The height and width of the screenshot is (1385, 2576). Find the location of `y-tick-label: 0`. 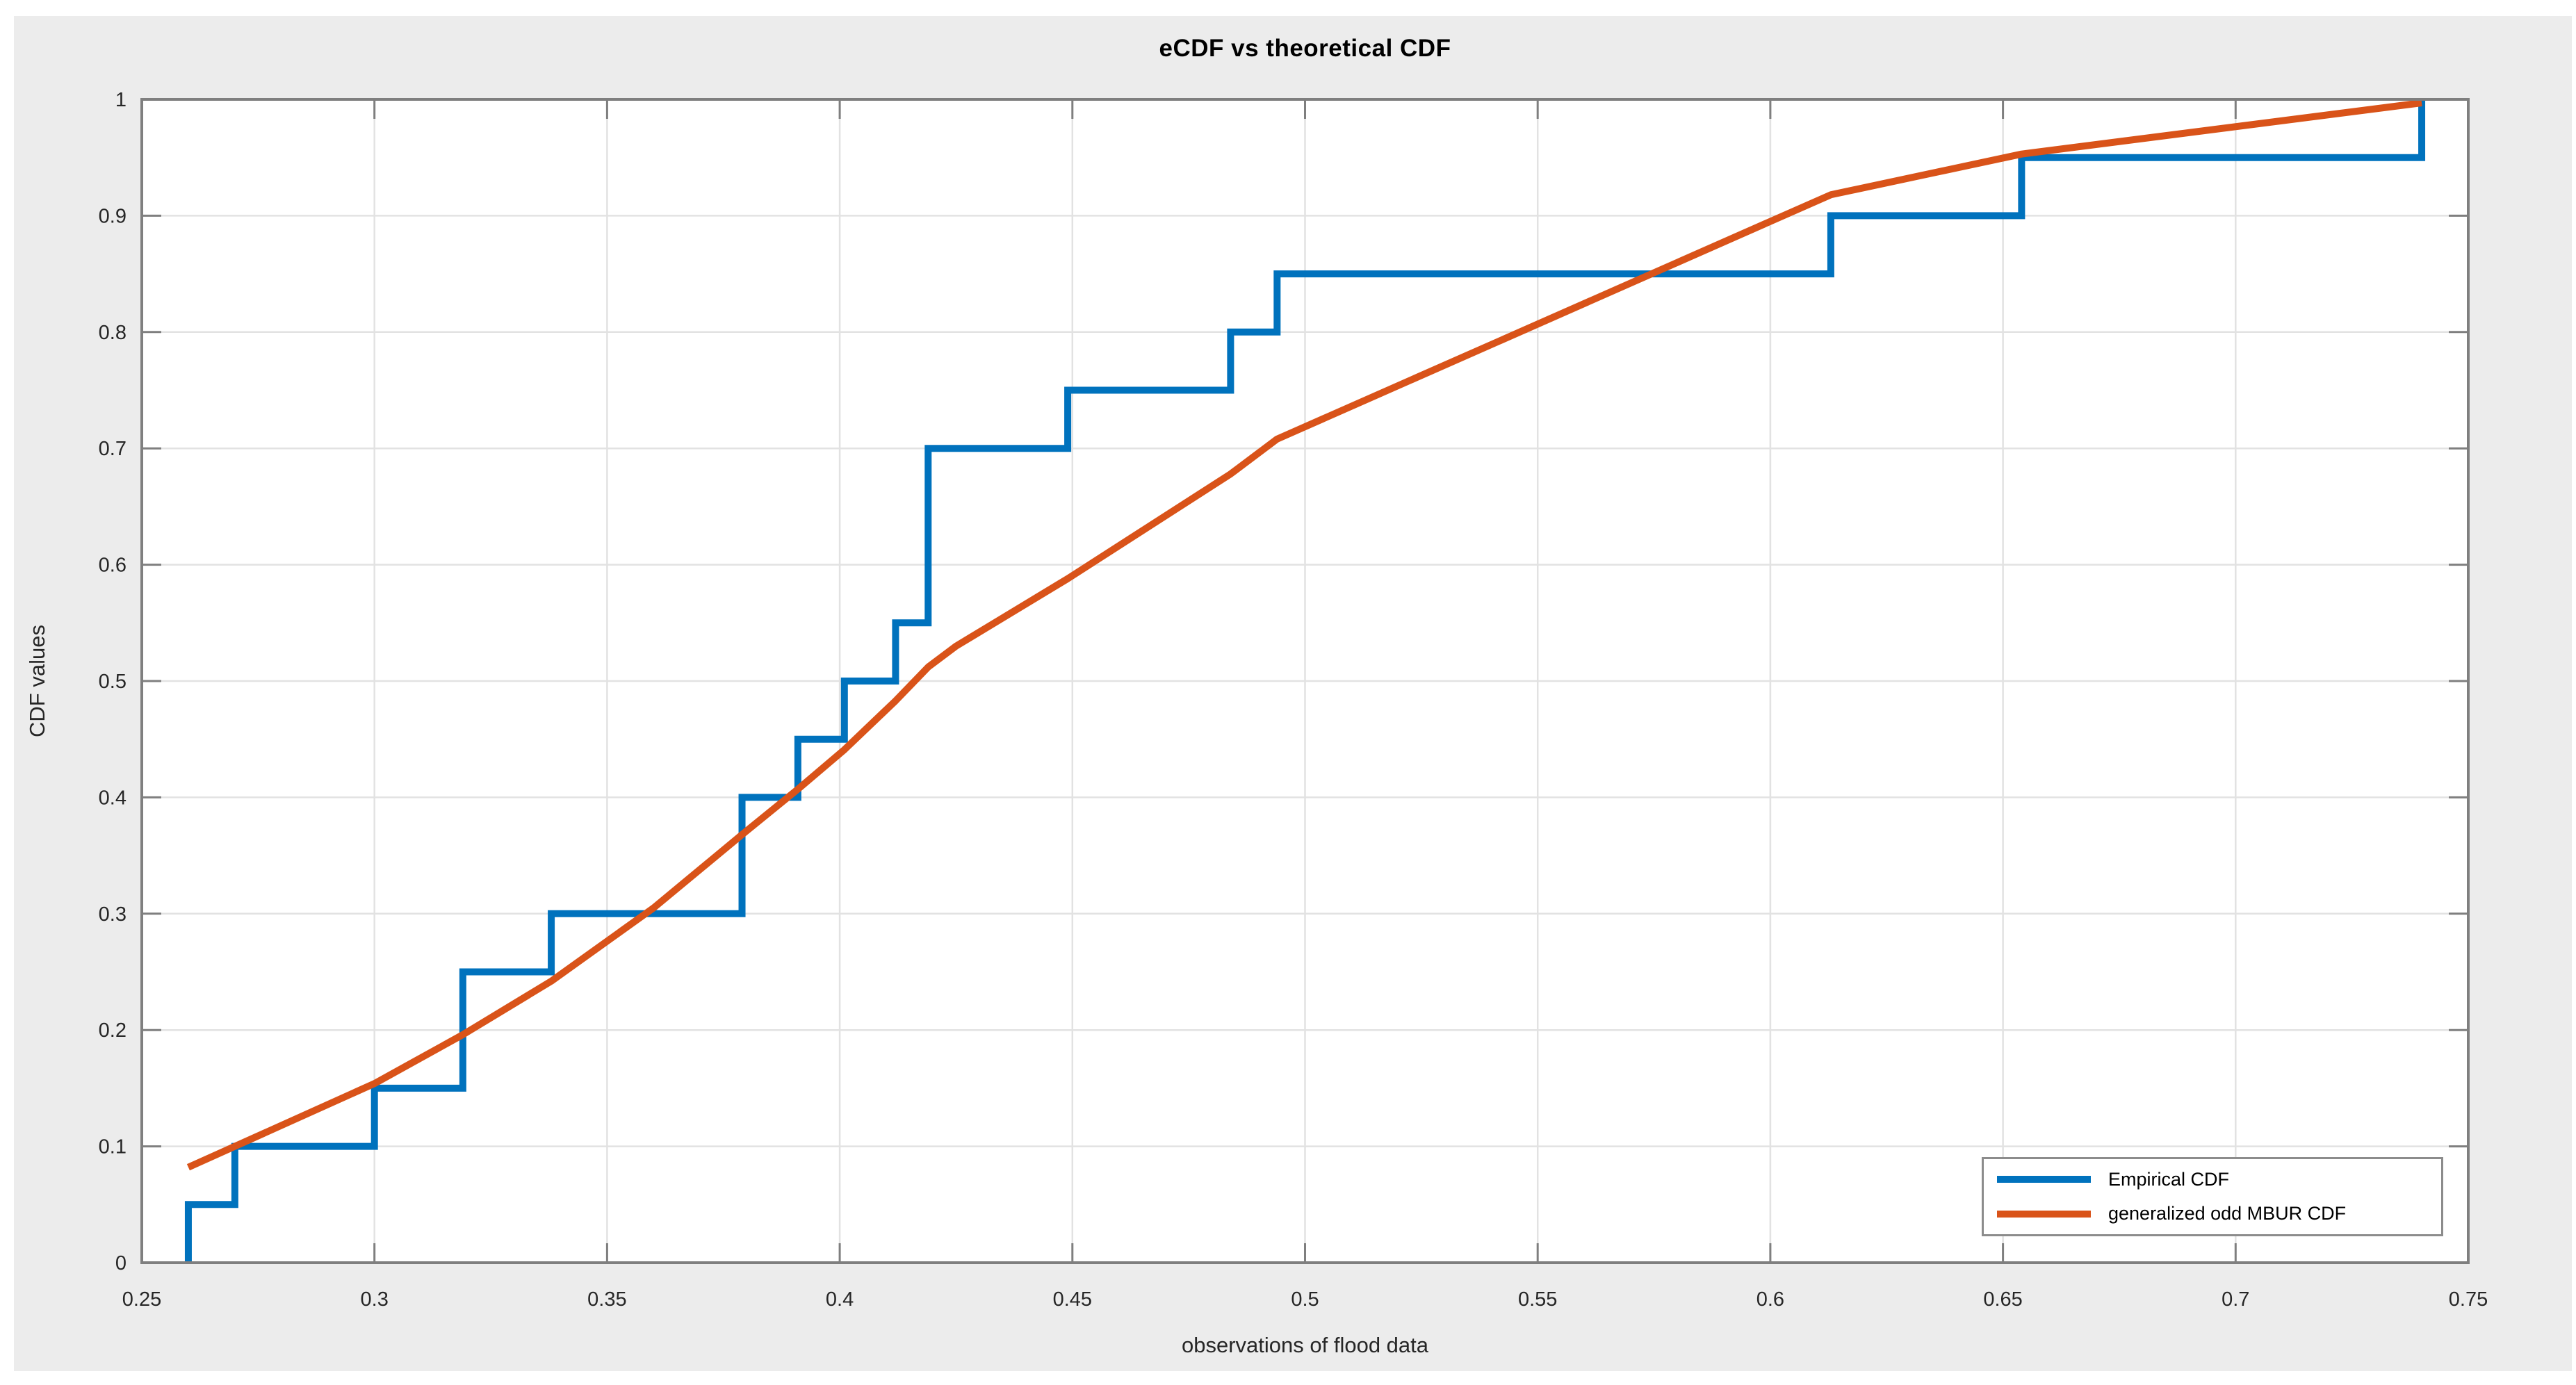

y-tick-label: 0 is located at coordinates (121, 1263).